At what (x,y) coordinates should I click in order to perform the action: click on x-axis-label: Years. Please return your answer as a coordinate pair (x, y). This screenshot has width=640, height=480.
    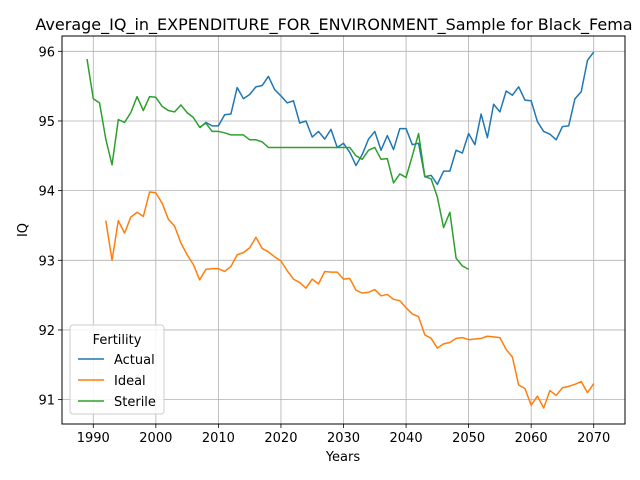
    Looking at the image, I should click on (343, 457).